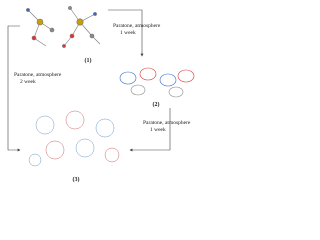 The height and width of the screenshot is (240, 320). What do you see at coordinates (156, 104) in the screenshot?
I see `compound-label: (2)` at bounding box center [156, 104].